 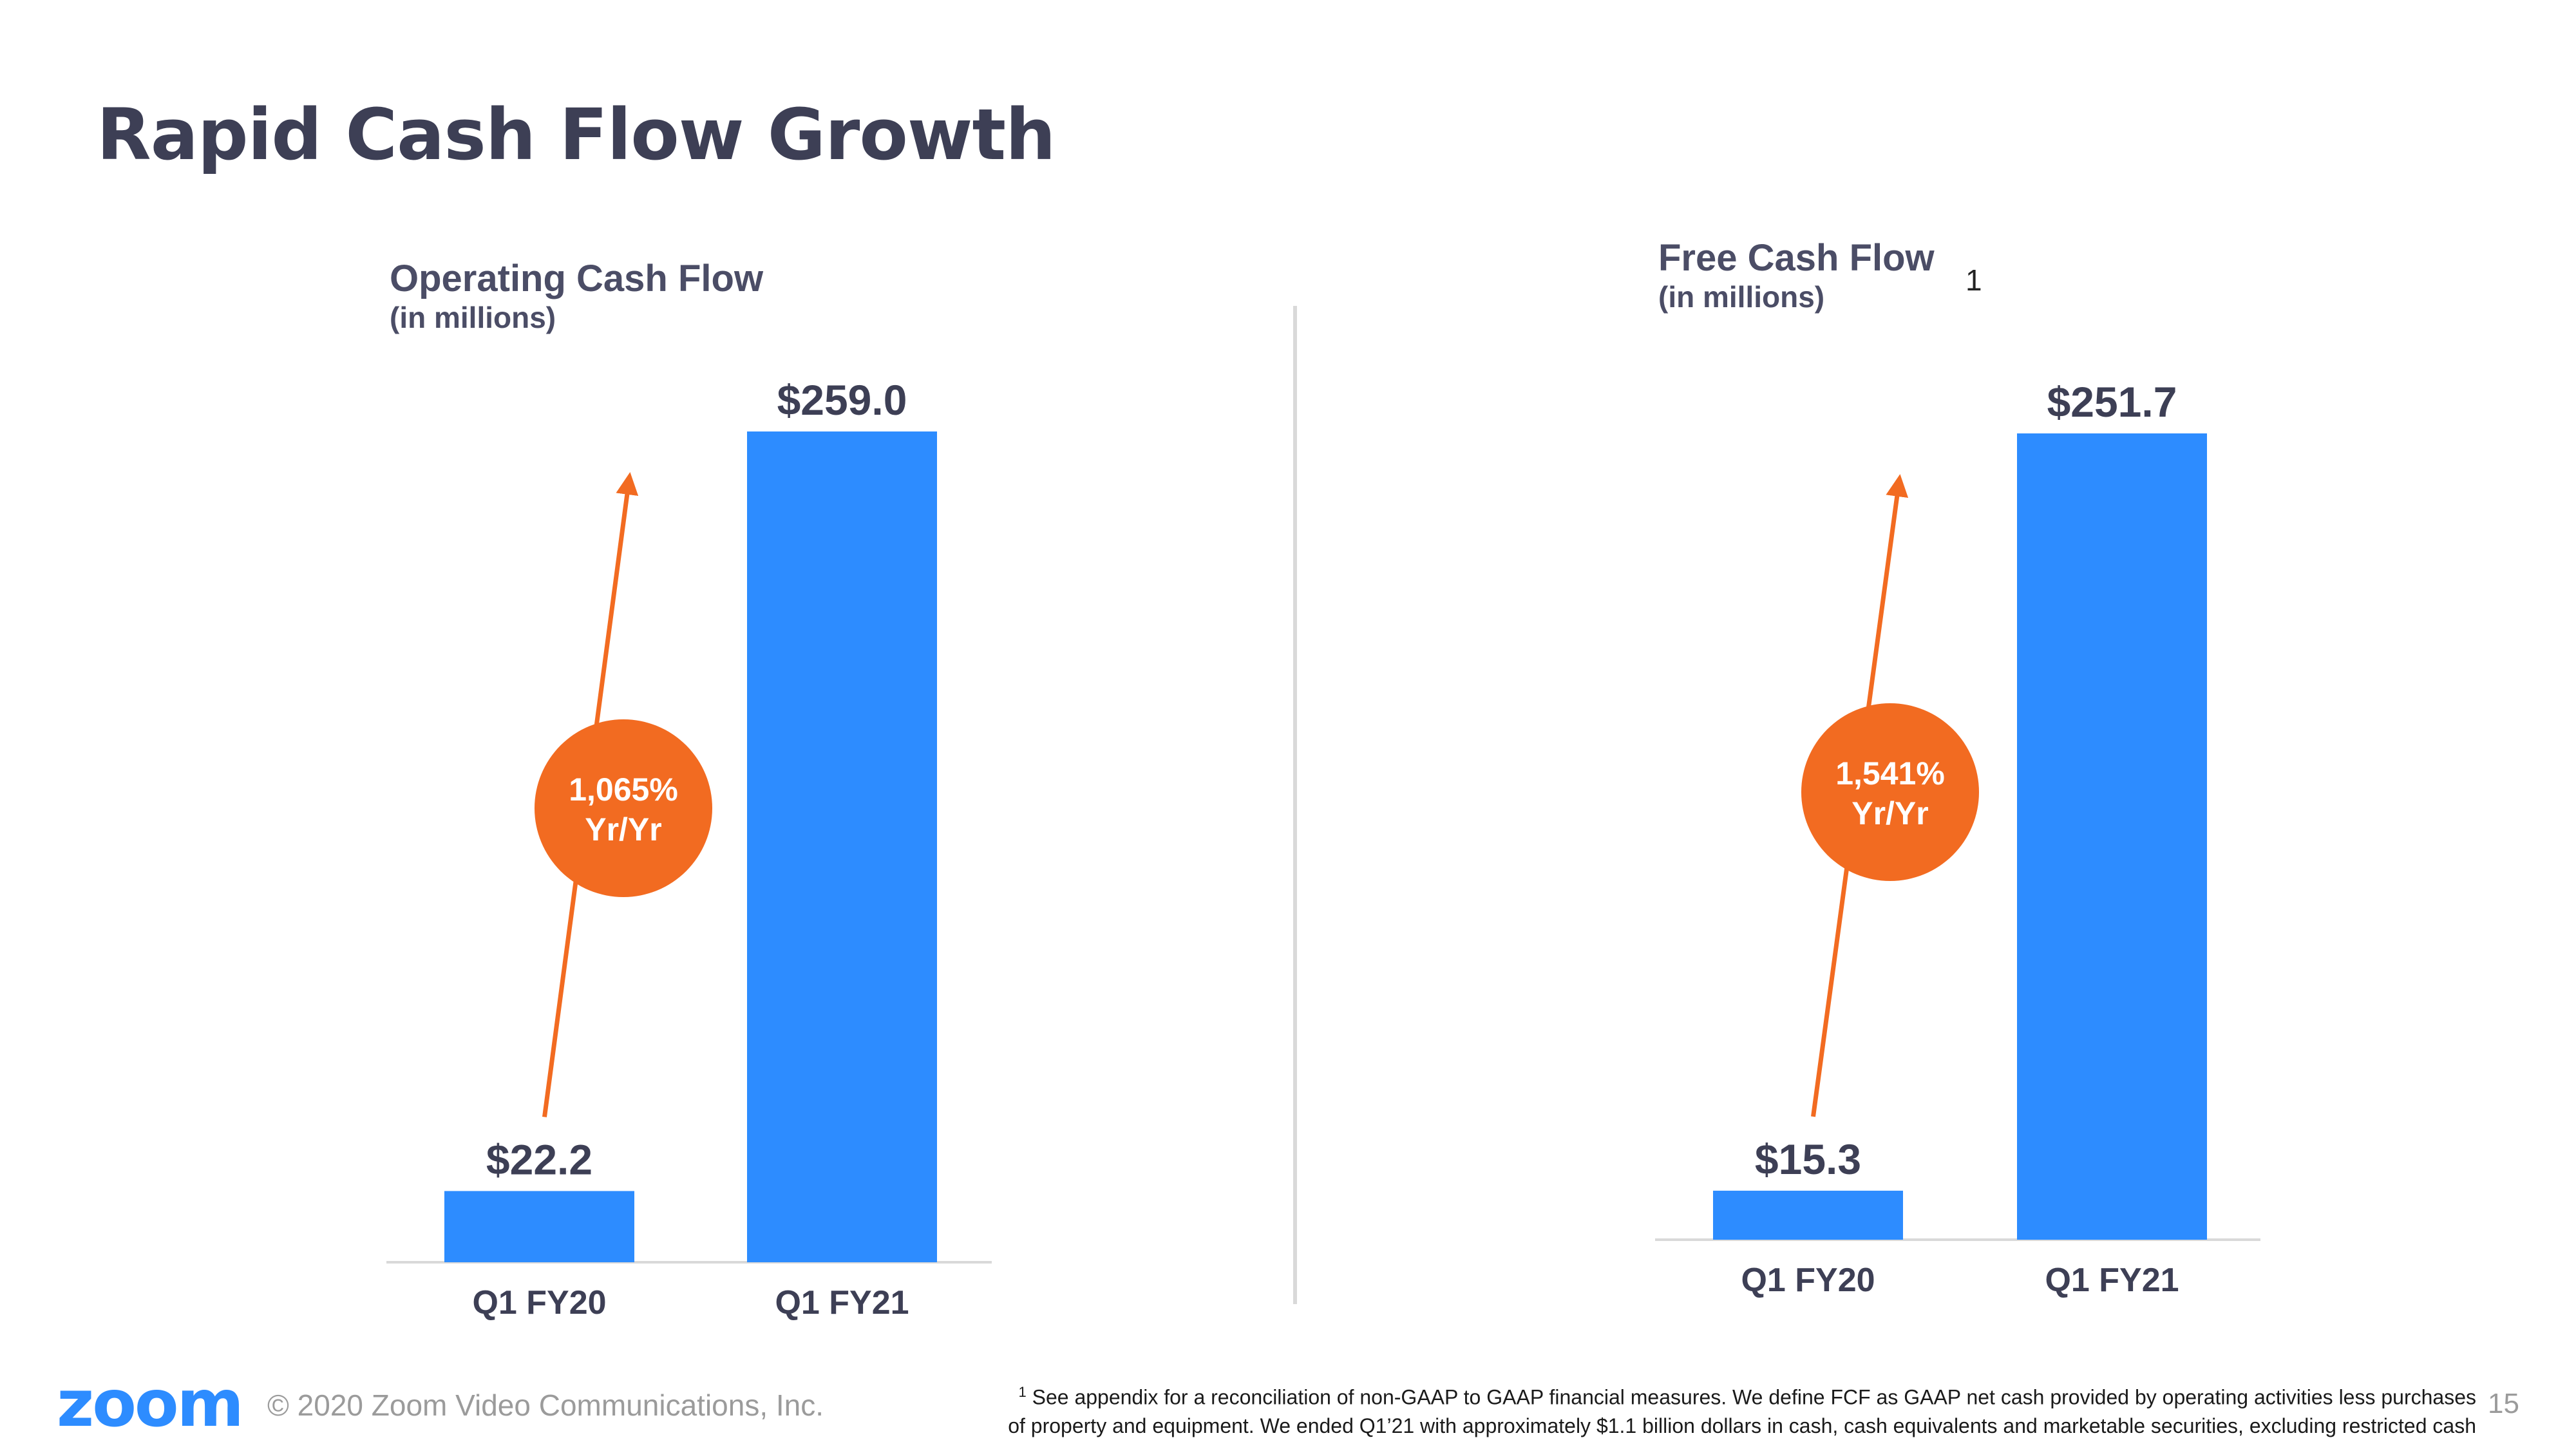 What do you see at coordinates (577, 278) in the screenshot?
I see `chart-title: Operating Cash Flow` at bounding box center [577, 278].